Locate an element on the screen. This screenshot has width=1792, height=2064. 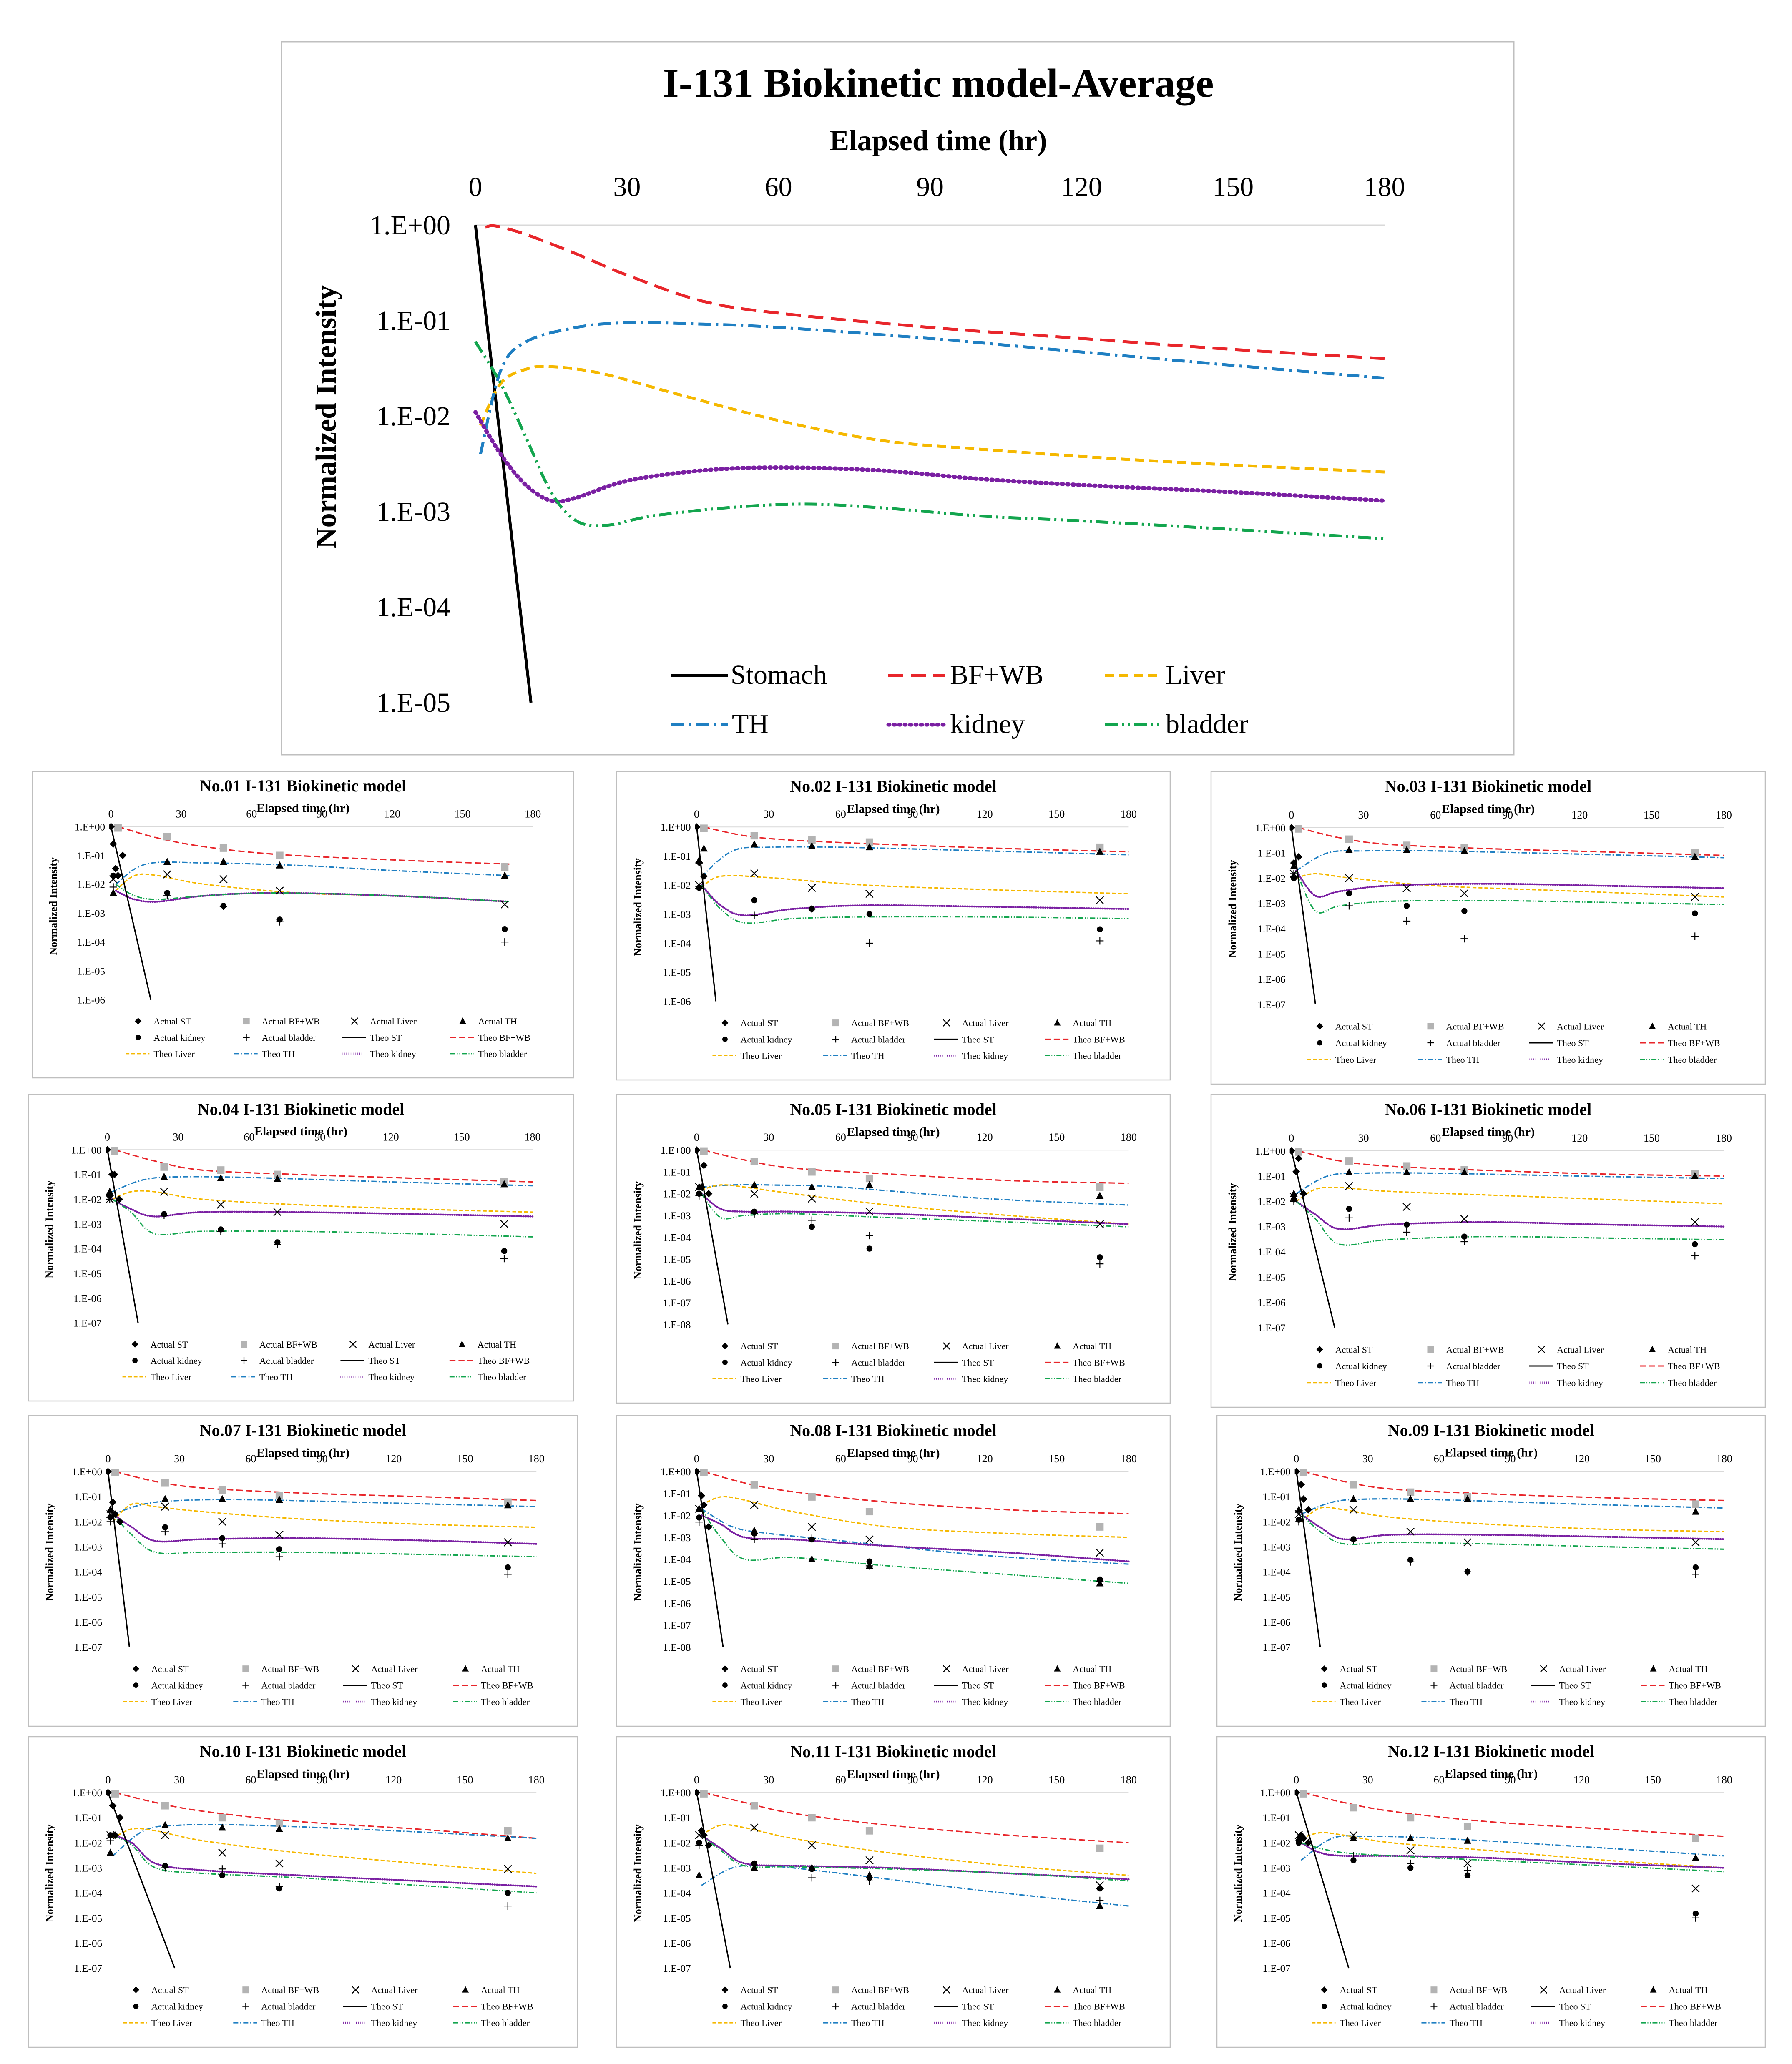
main-series-stomach is located at coordinates (503, 464).